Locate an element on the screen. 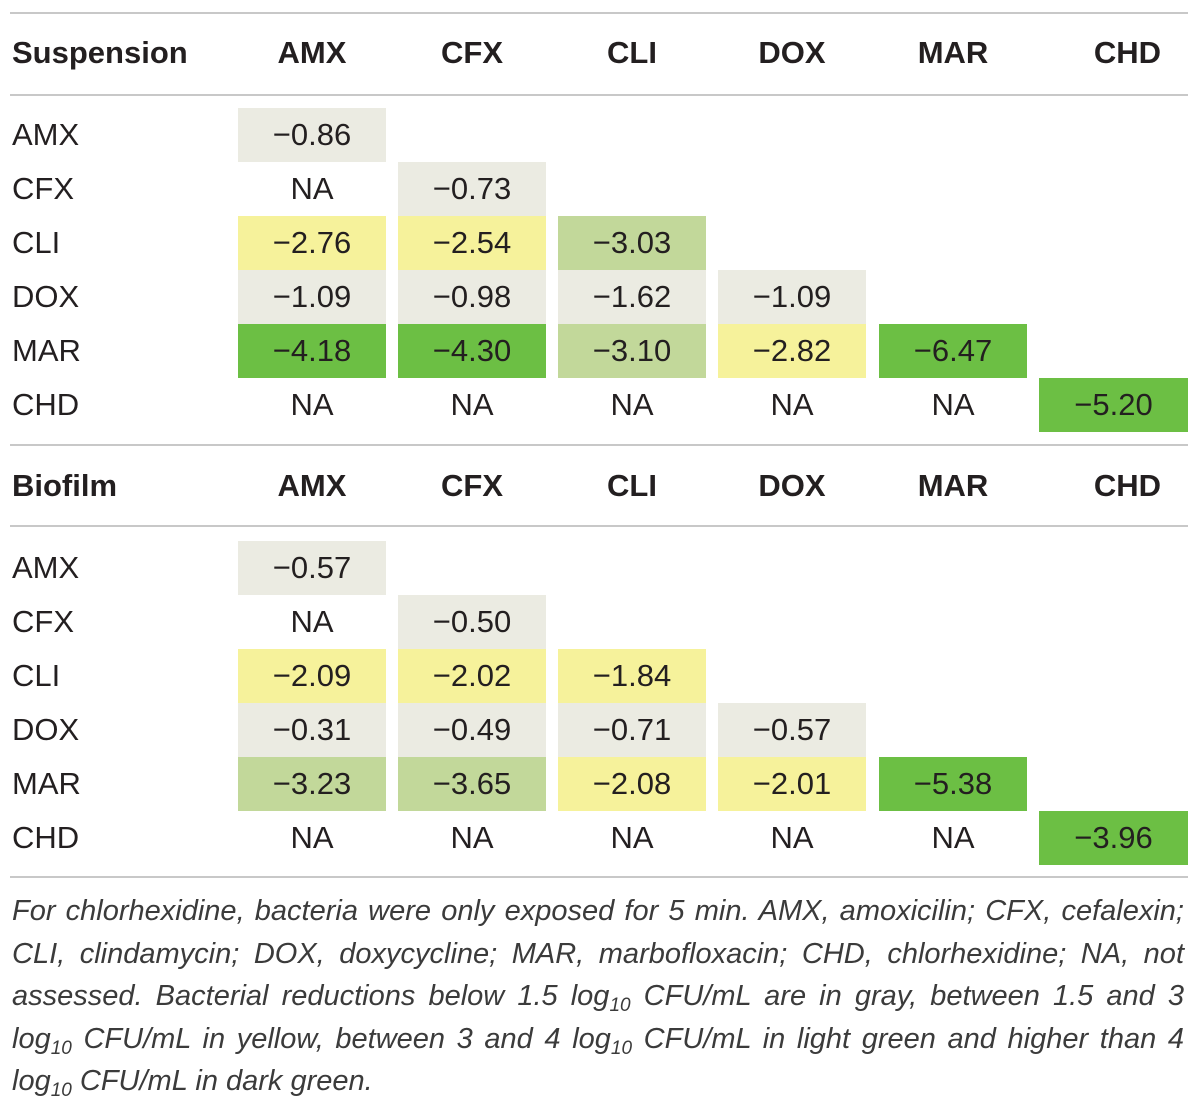 This screenshot has height=1112, width=1200. table-cell: −2.54 is located at coordinates (472, 243).